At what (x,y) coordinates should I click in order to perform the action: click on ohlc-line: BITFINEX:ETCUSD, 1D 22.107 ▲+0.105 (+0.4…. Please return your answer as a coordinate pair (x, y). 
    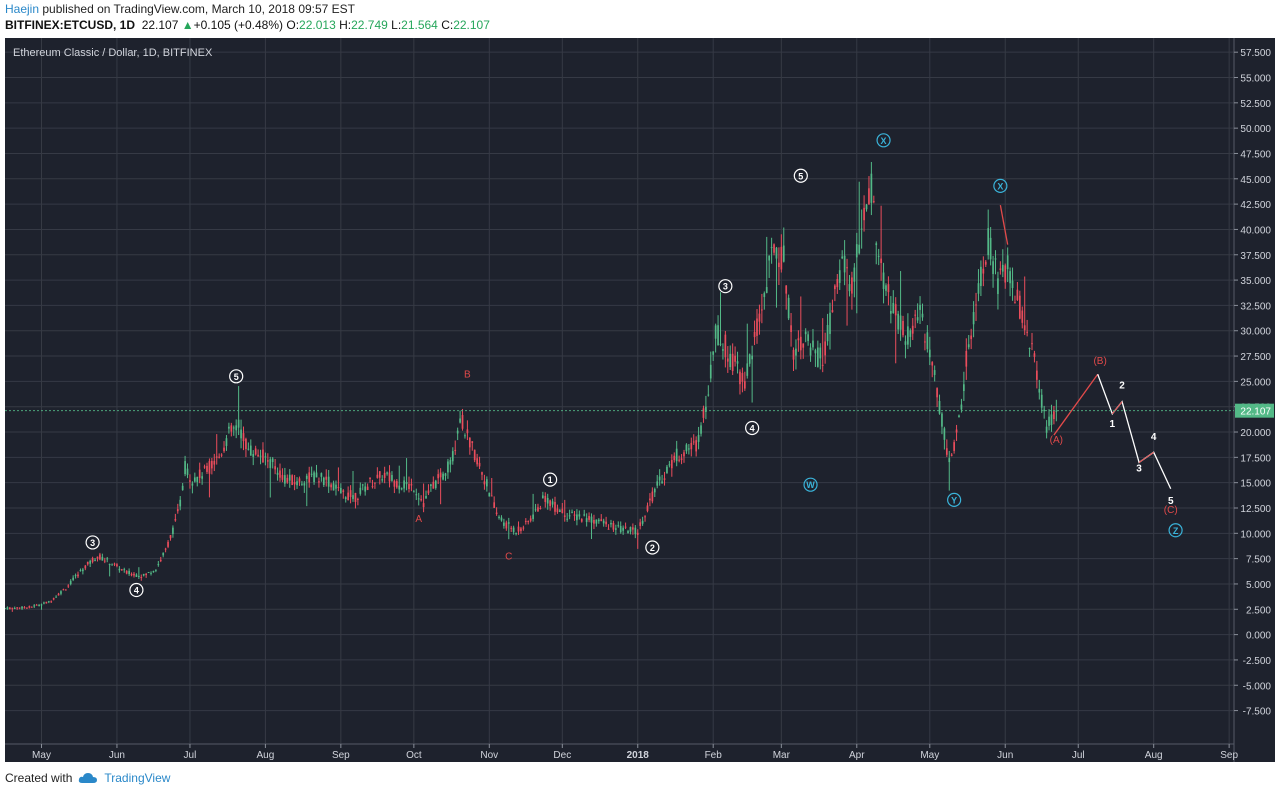
    Looking at the image, I should click on (247, 25).